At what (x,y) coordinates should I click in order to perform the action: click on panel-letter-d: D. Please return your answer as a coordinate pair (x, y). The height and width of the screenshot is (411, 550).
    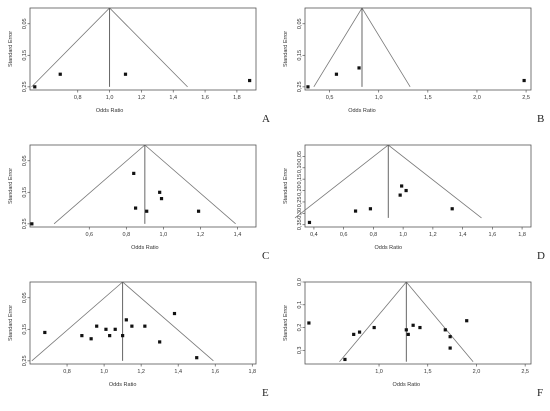
    Looking at the image, I should click on (541, 256).